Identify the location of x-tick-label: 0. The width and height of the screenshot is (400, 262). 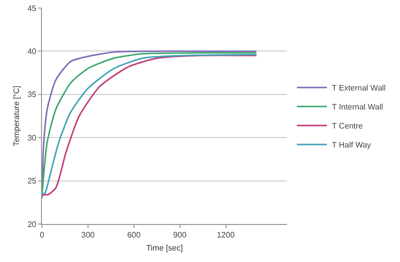
(42, 235).